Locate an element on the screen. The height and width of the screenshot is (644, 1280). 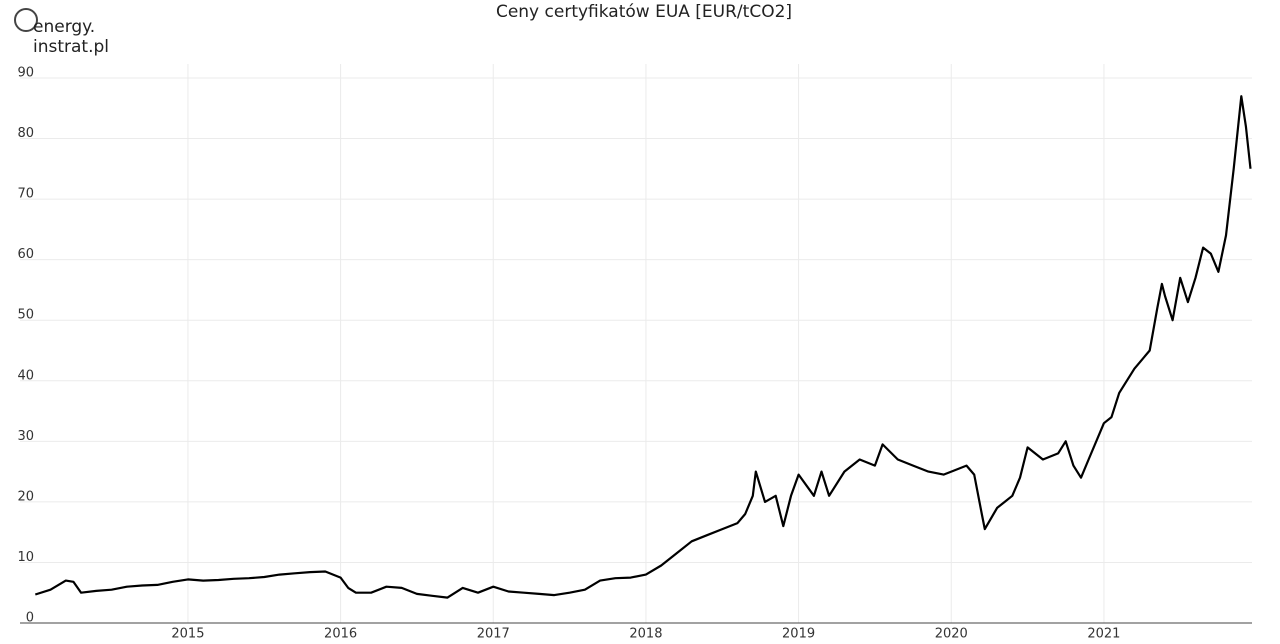
x-tick-label: 2016 is located at coordinates (340, 634).